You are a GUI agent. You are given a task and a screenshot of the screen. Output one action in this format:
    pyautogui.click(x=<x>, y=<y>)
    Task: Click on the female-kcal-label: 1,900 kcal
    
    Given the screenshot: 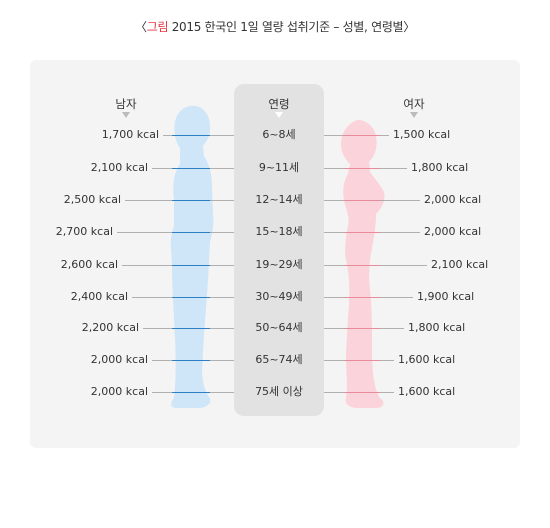 What is the action you would take?
    pyautogui.click(x=446, y=296)
    